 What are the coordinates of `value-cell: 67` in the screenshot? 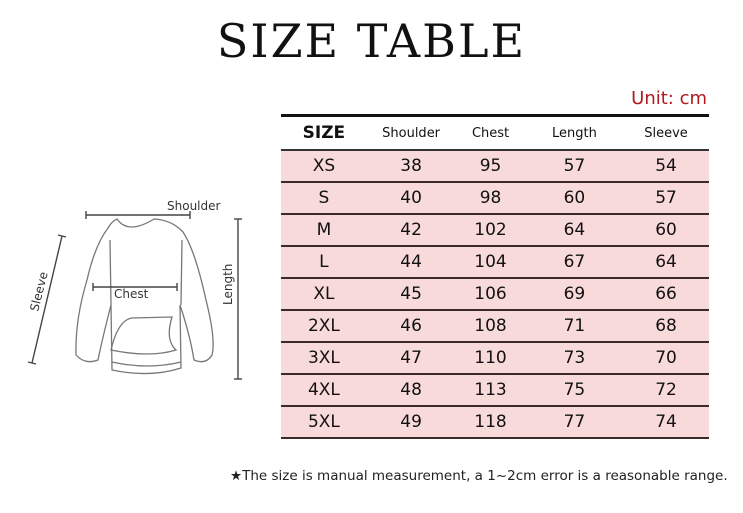 It's located at (574, 262).